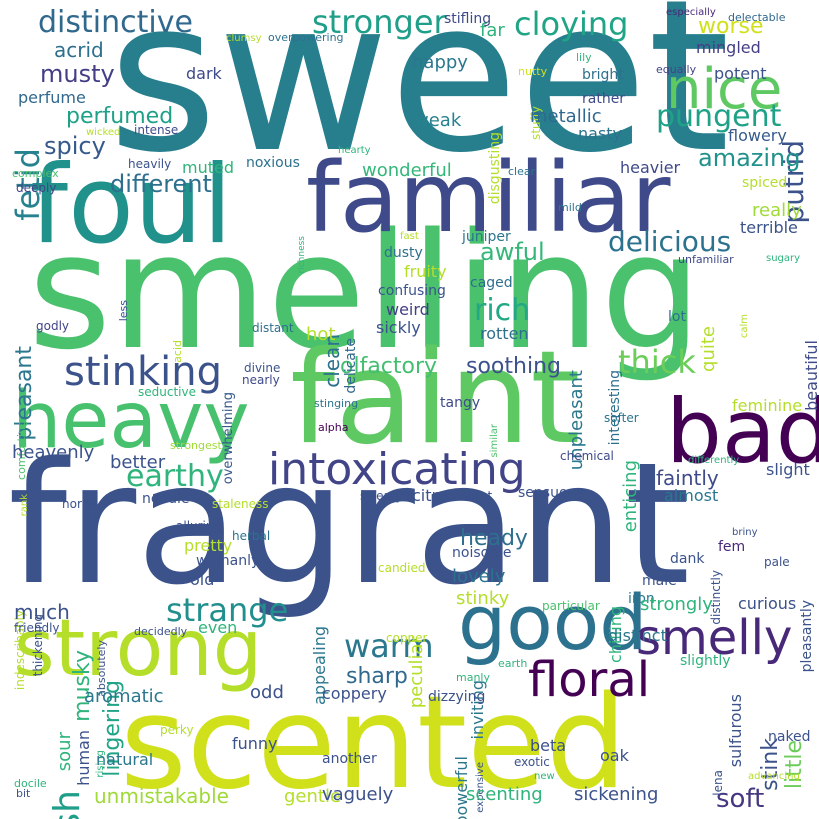  Describe the element at coordinates (389, 646) in the screenshot. I see `cloud-word: warm` at that location.